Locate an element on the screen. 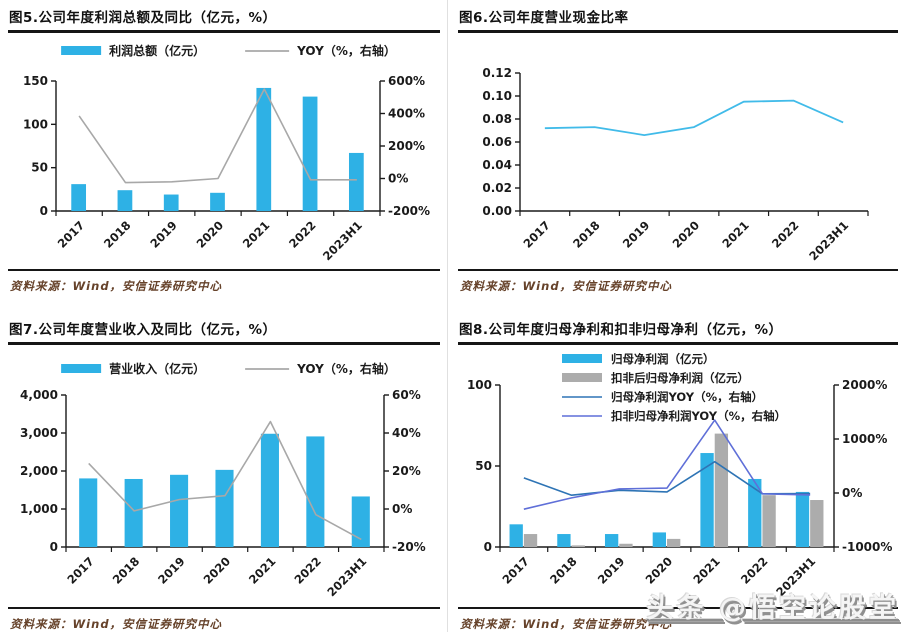  svg-text: 0% is located at coordinates (398, 179).